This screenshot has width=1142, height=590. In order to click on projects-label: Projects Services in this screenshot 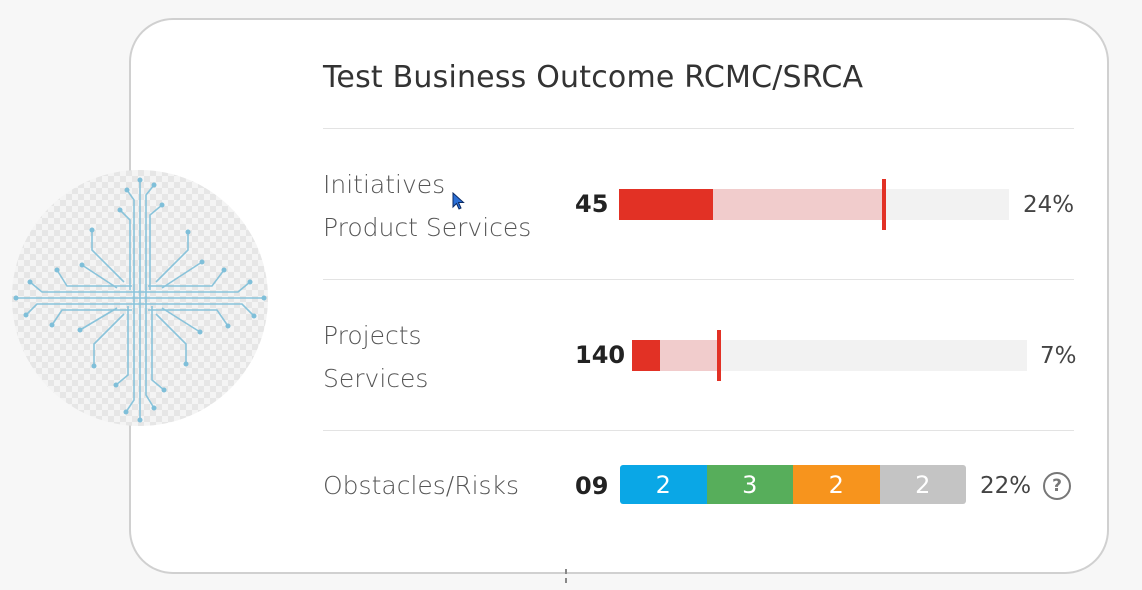, I will do `click(375, 357)`.